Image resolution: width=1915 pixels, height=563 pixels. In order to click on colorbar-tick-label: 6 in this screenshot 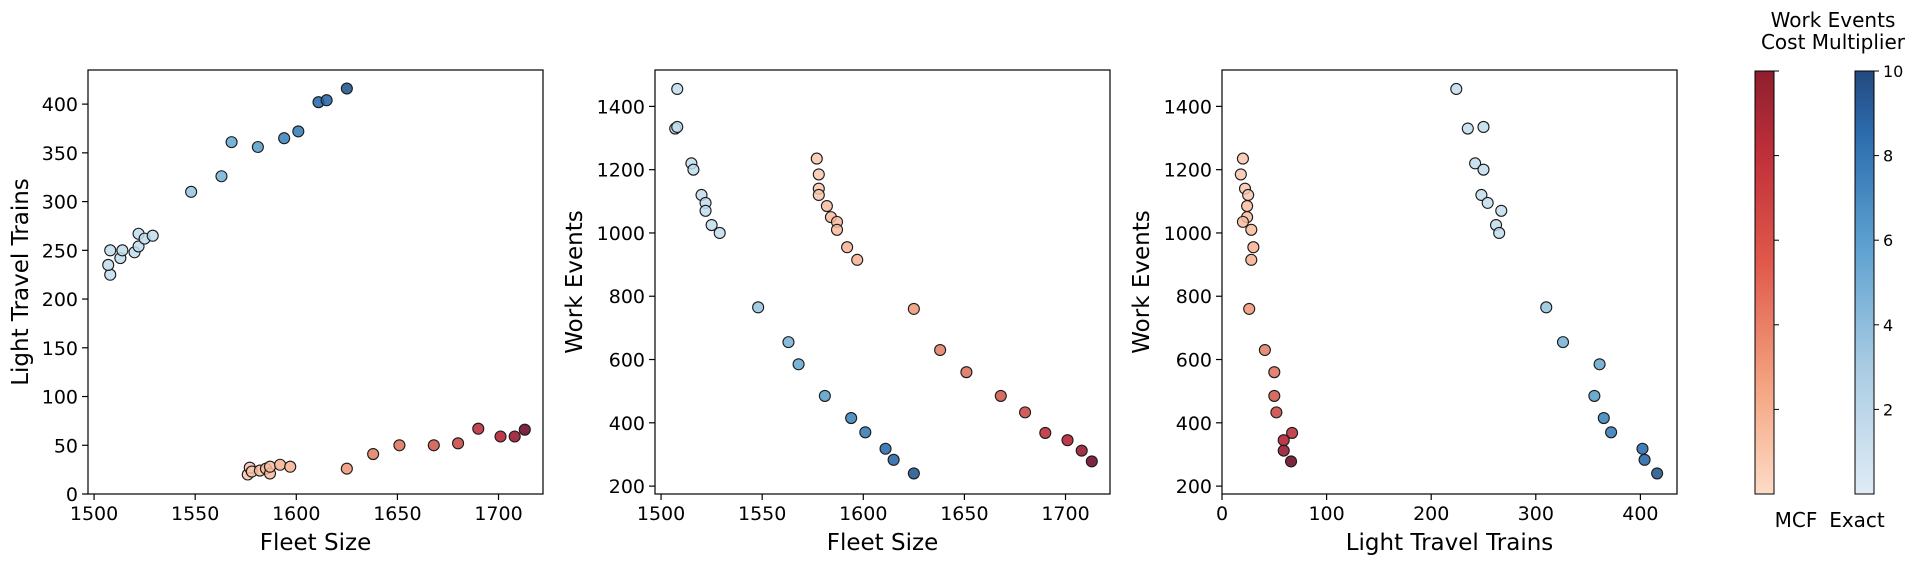, I will do `click(1888, 240)`.